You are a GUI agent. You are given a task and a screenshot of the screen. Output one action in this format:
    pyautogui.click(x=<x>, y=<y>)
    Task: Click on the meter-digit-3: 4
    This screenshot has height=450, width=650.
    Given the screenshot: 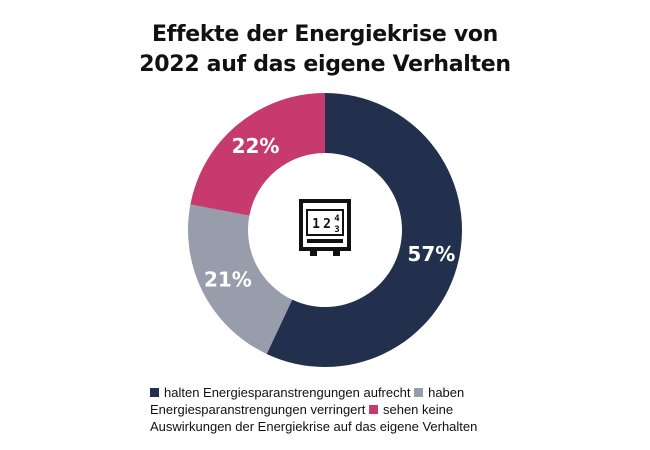 What is the action you would take?
    pyautogui.click(x=337, y=219)
    